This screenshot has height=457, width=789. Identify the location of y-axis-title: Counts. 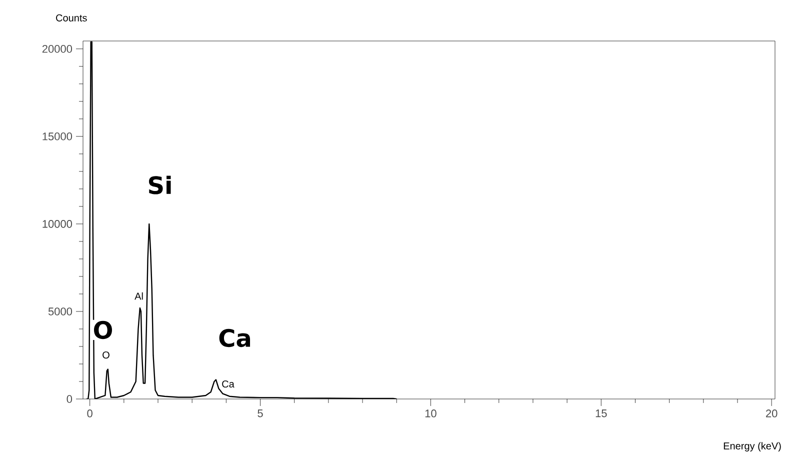
(71, 18).